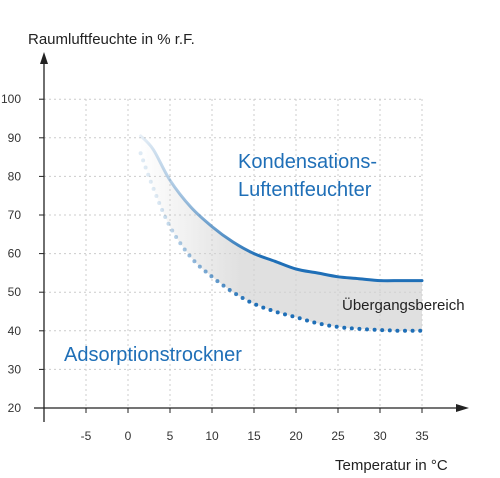 This screenshot has height=478, width=500. Describe the element at coordinates (15, 254) in the screenshot. I see `y-tick-label: 60` at that location.